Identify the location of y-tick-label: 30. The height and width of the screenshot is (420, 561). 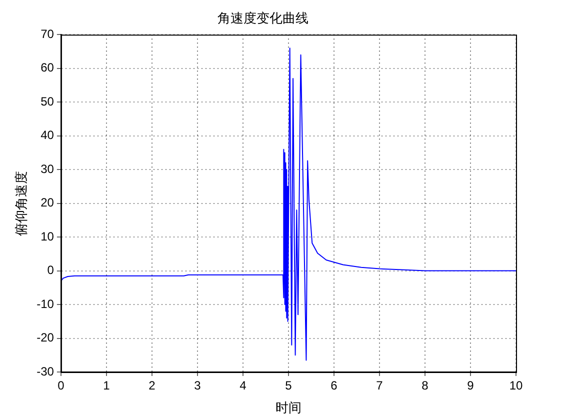
(47, 169).